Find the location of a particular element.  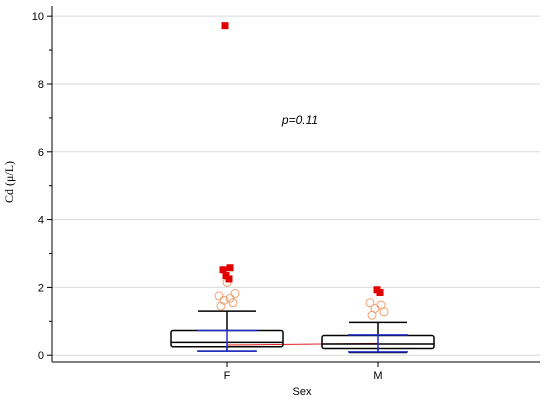

y-tick-label: 8 is located at coordinates (41, 85).